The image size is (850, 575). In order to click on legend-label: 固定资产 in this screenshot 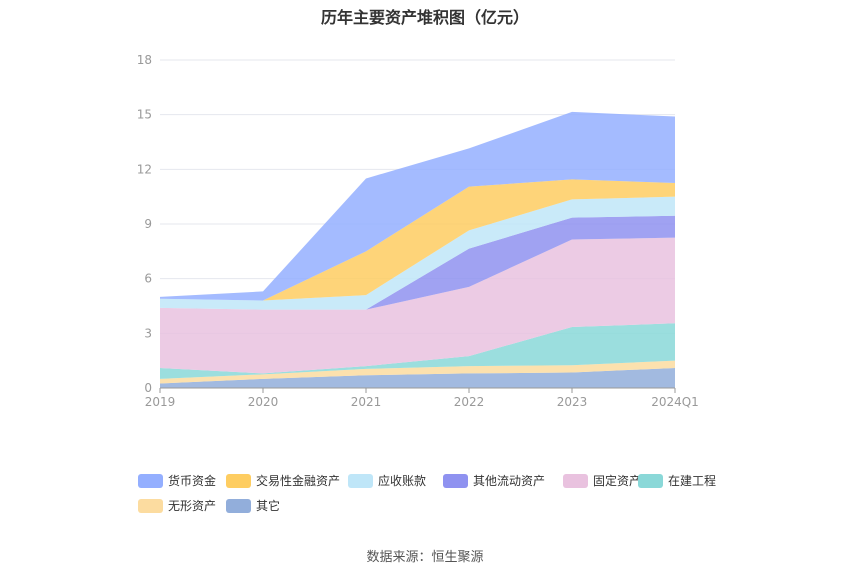, I will do `click(617, 481)`.